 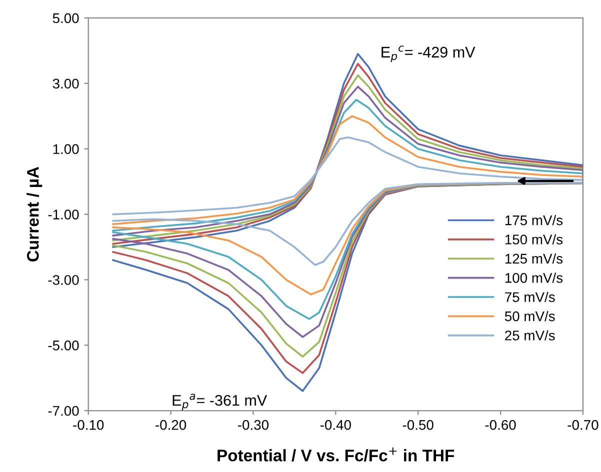 What do you see at coordinates (336, 455) in the screenshot?
I see `x-axis-title: Potential / V vs. Fc/Fc$^{+}$ in THF` at bounding box center [336, 455].